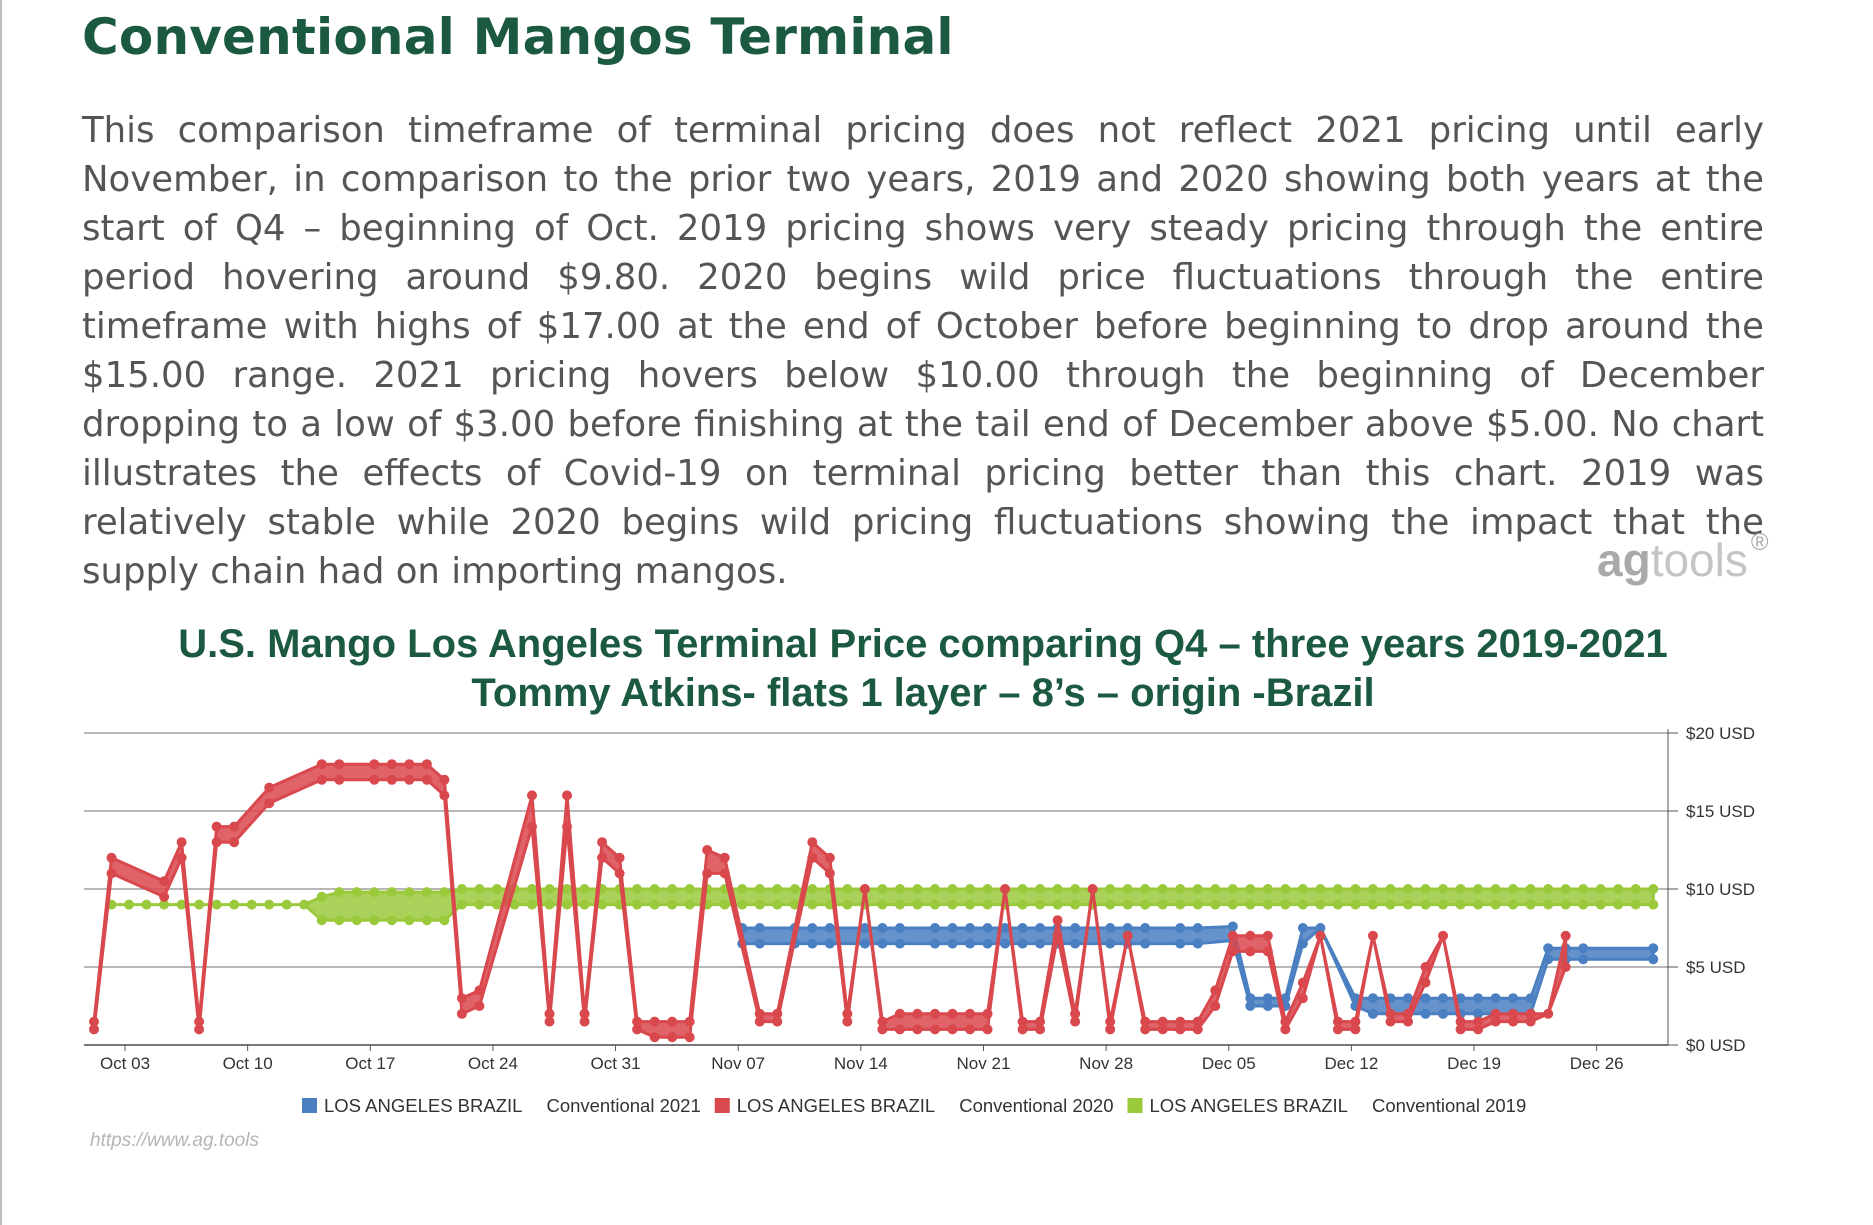 Image resolution: width=1873 pixels, height=1225 pixels. Describe the element at coordinates (248, 1063) in the screenshot. I see `x-tick-label: Oct 10` at that location.